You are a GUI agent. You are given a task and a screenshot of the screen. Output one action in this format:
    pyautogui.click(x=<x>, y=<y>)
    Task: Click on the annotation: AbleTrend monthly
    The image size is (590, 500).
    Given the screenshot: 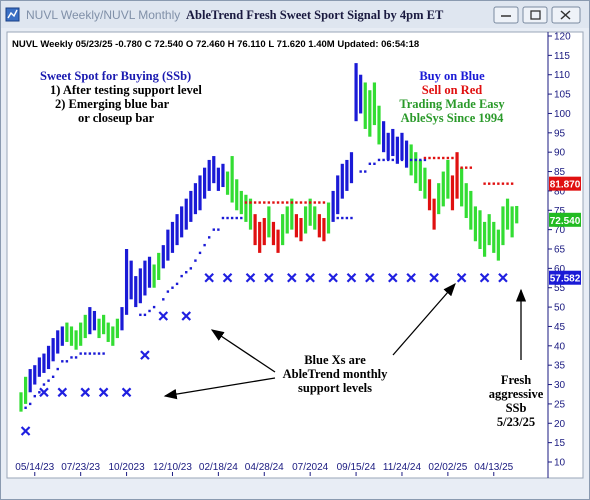 What is the action you would take?
    pyautogui.click(x=336, y=374)
    